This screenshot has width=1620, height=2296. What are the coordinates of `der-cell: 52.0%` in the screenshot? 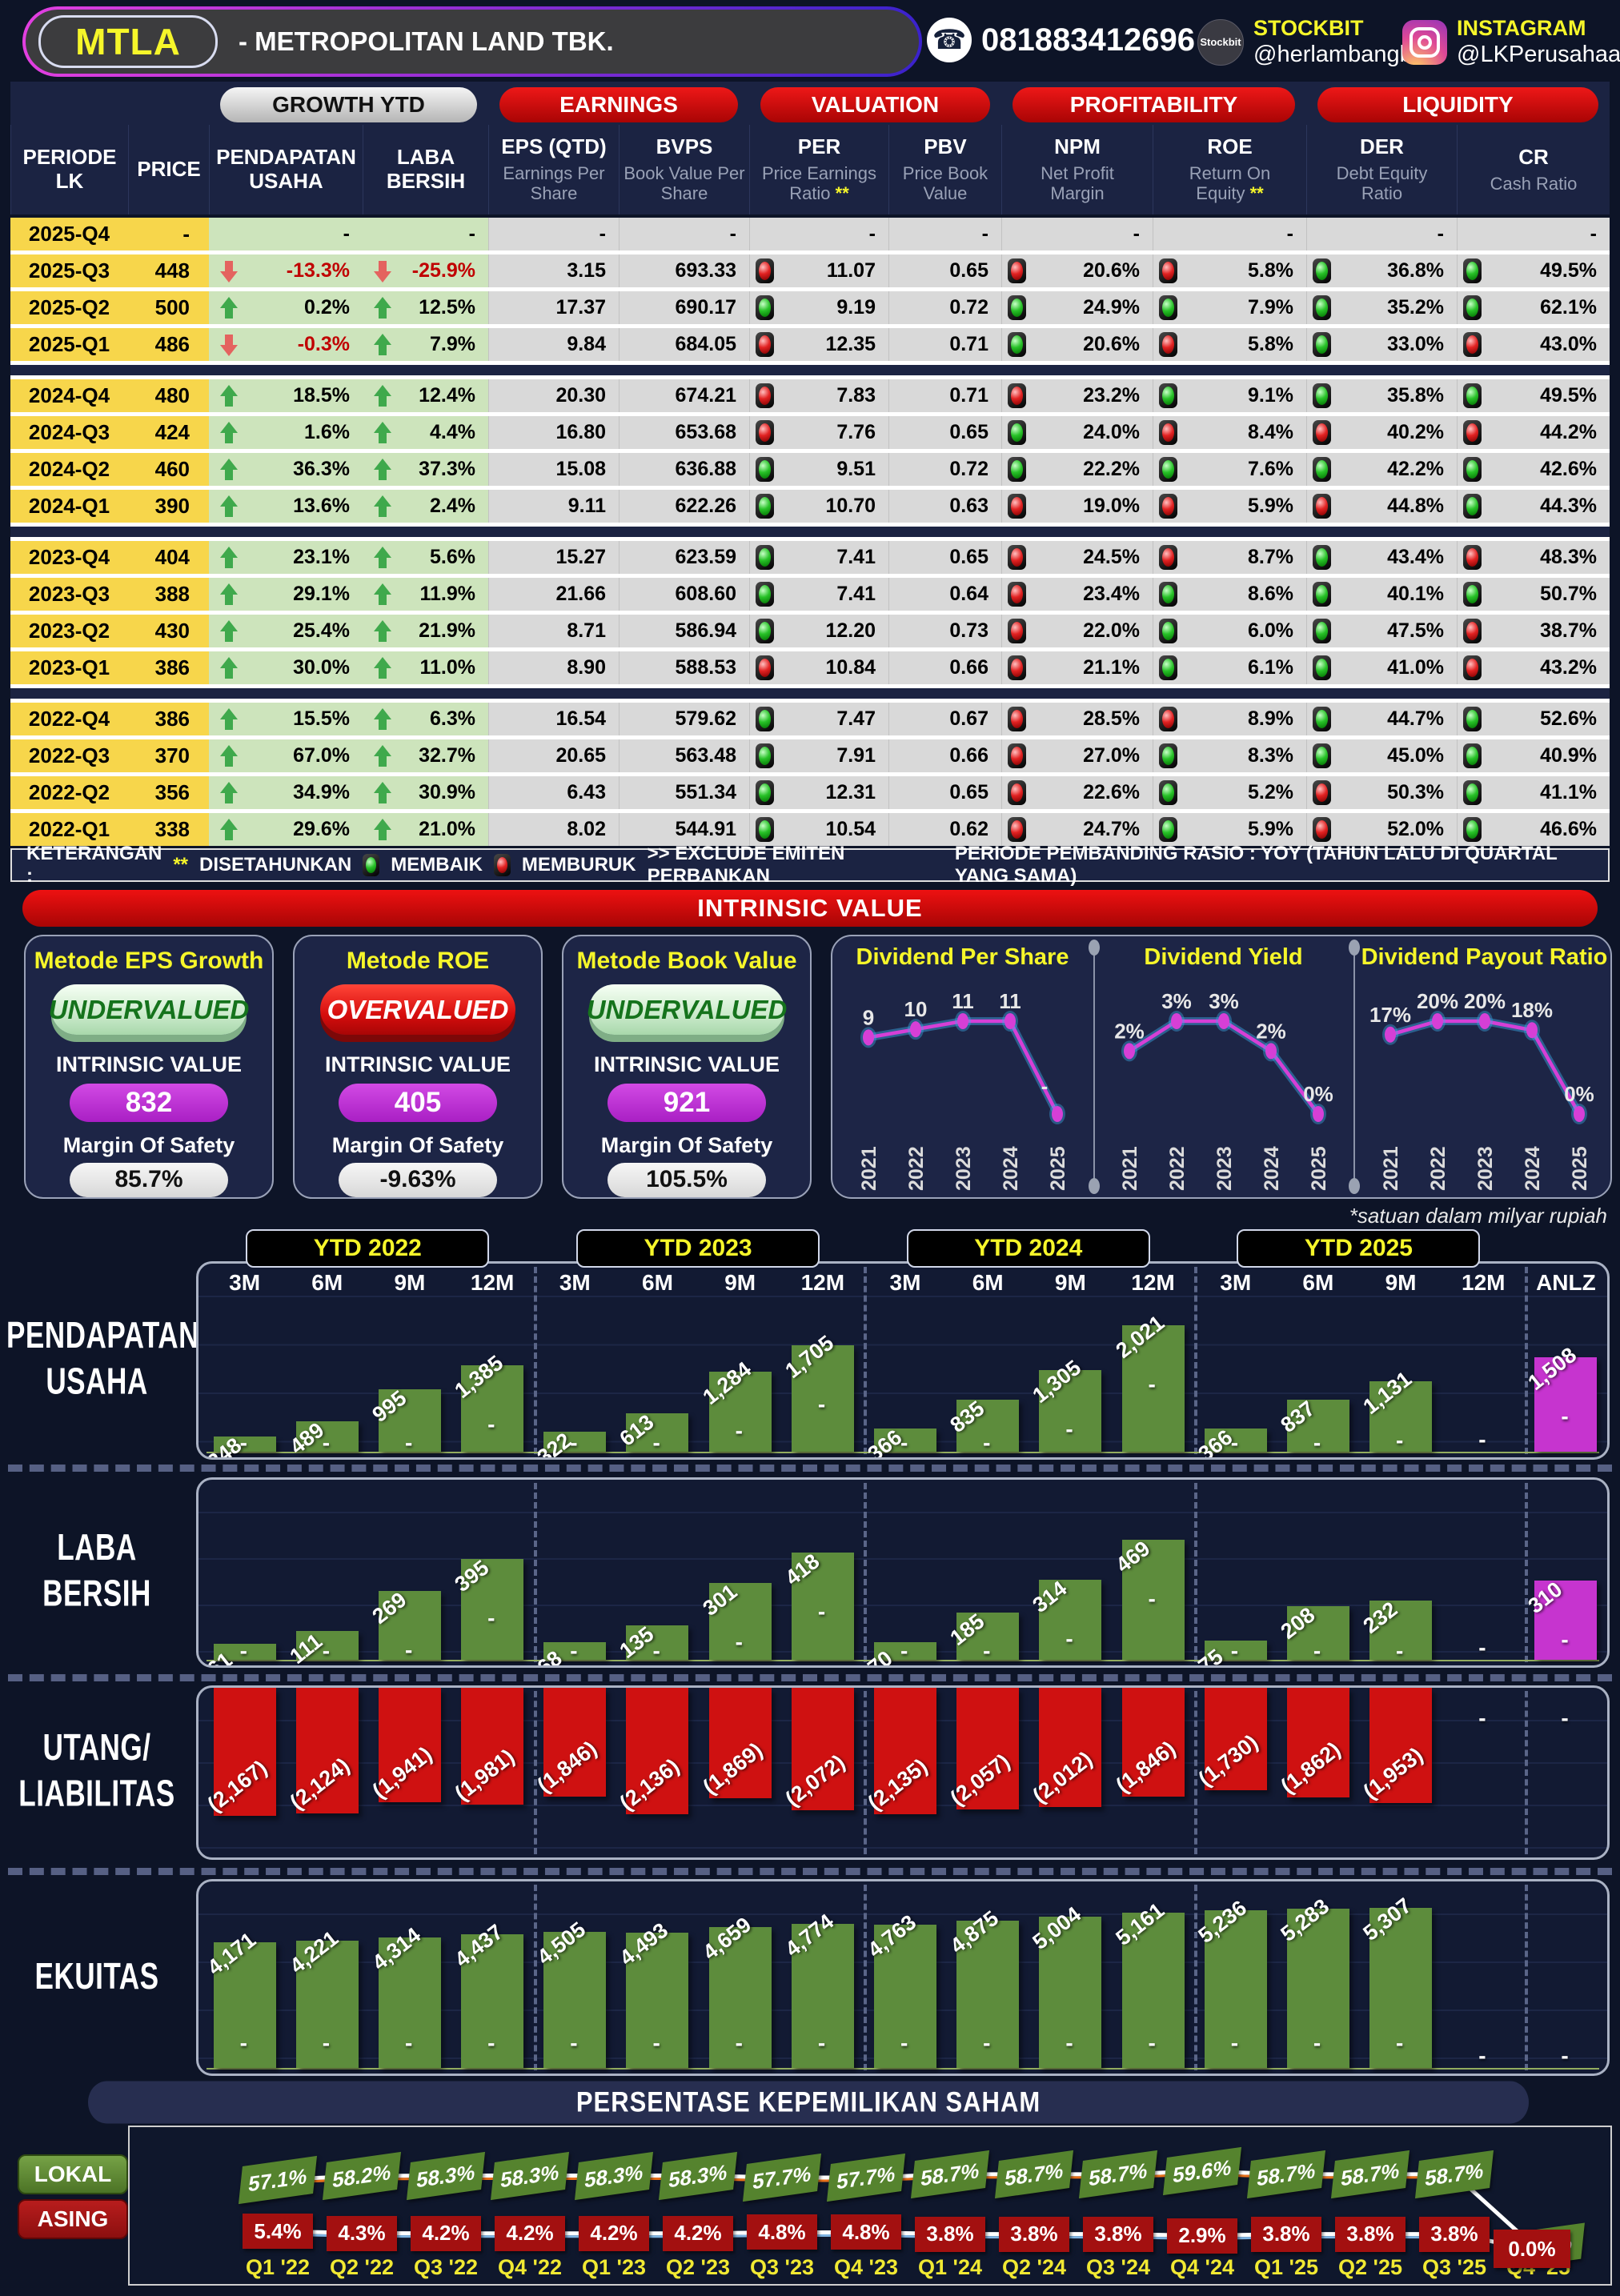 It's located at (1381, 829).